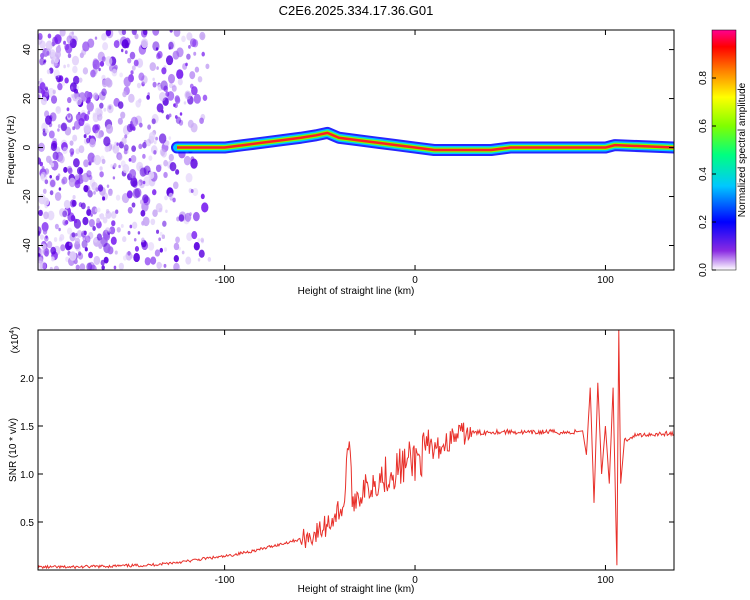  Describe the element at coordinates (707, 174) in the screenshot. I see `colorbar-ticks: 0.0 0.2 0.4 0.6 0.8` at that location.